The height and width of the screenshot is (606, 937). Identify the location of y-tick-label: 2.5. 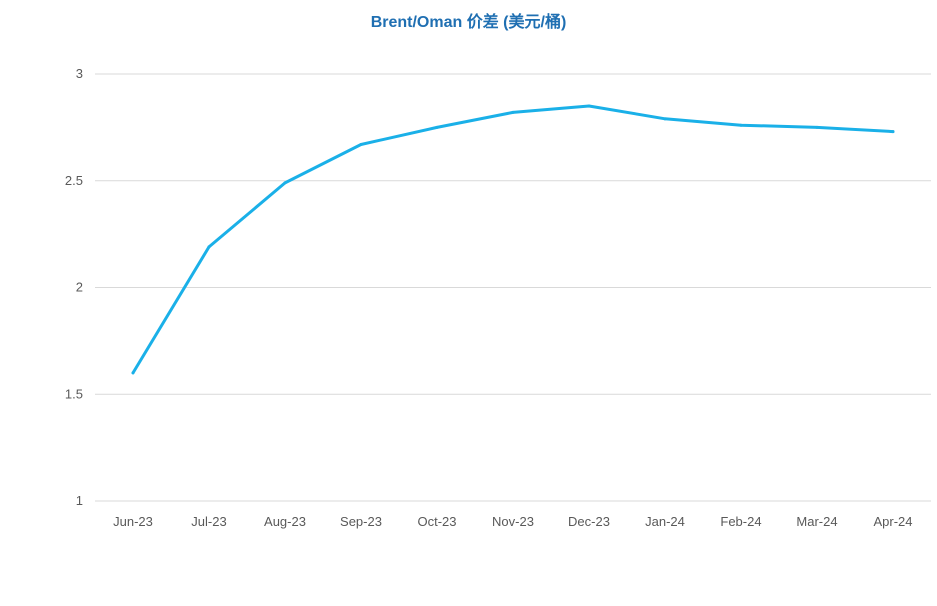
(74, 180).